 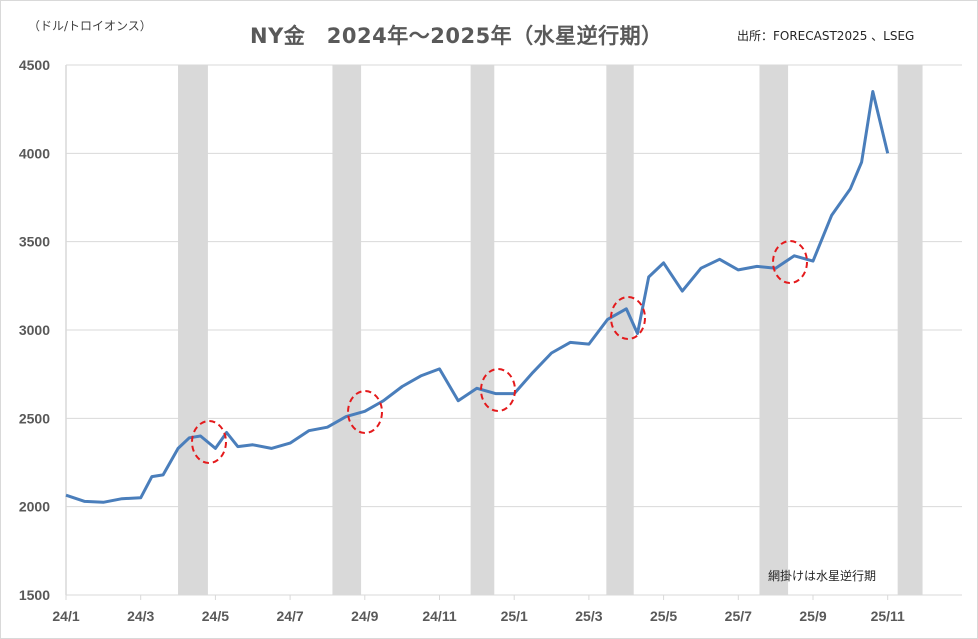 I want to click on x-tick-label: 25/3, so click(x=588, y=616).